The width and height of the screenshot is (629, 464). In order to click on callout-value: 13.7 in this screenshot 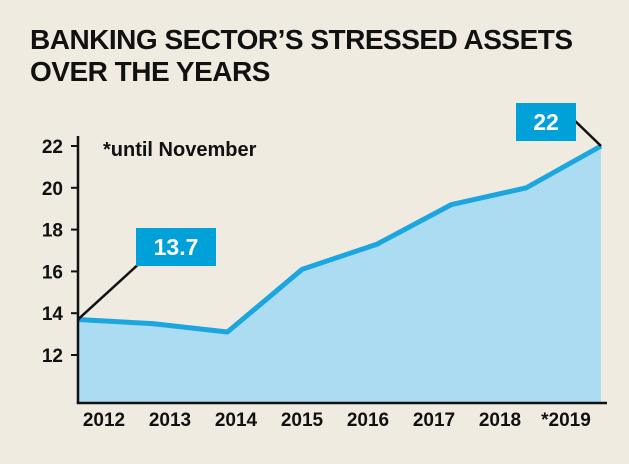, I will do `click(176, 247)`.